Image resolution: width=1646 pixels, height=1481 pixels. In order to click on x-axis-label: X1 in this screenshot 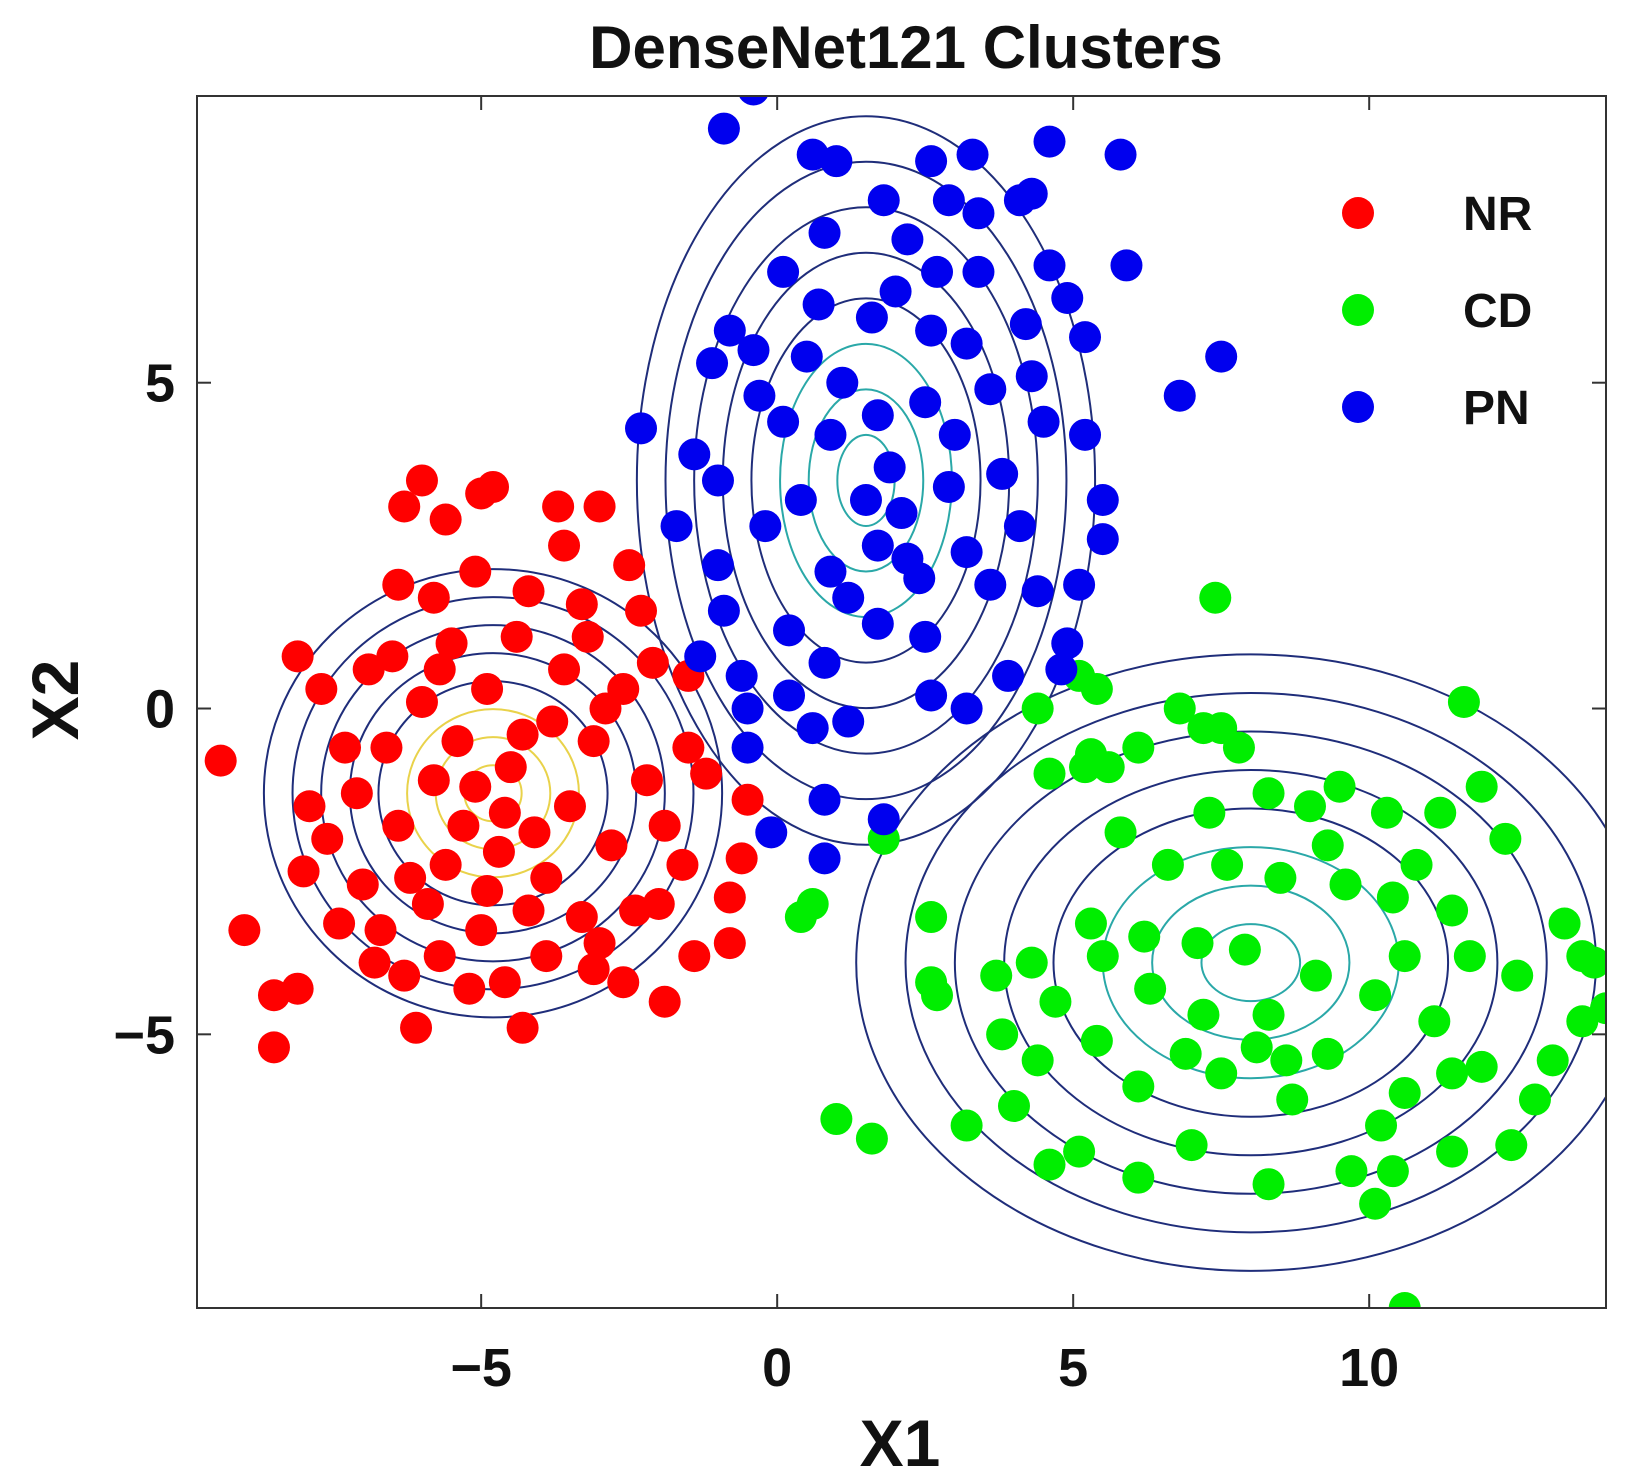, I will do `click(900, 1443)`.